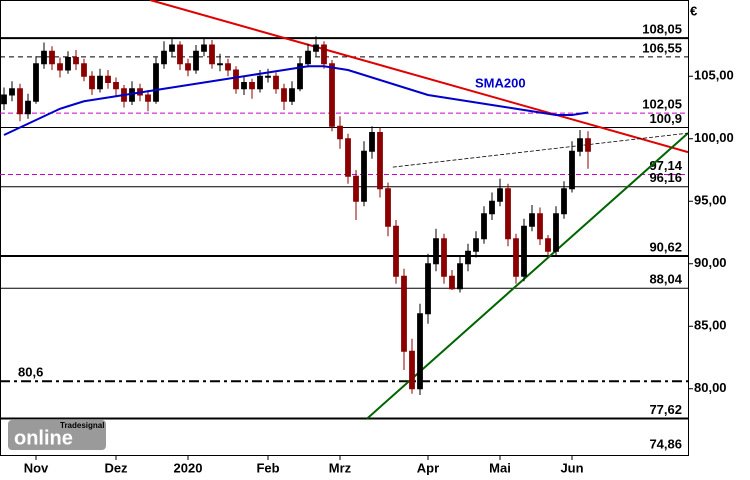 The image size is (750, 480). Describe the element at coordinates (665, 409) in the screenshot. I see `level-label: 77,62` at that location.